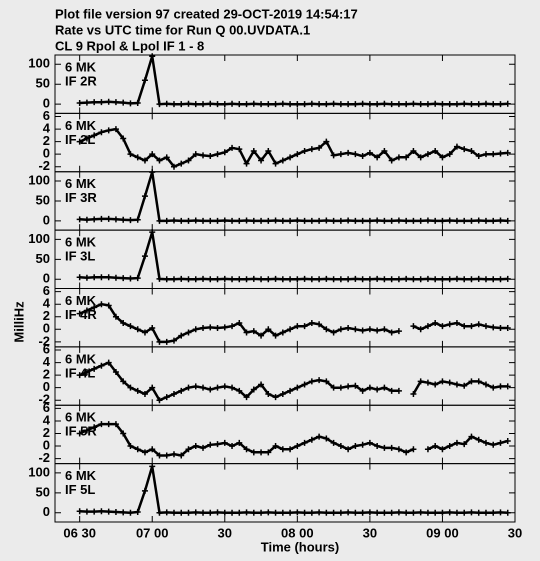 This screenshot has width=540, height=561. Describe the element at coordinates (43, 83) in the screenshot. I see `y-tick-label: 50` at that location.